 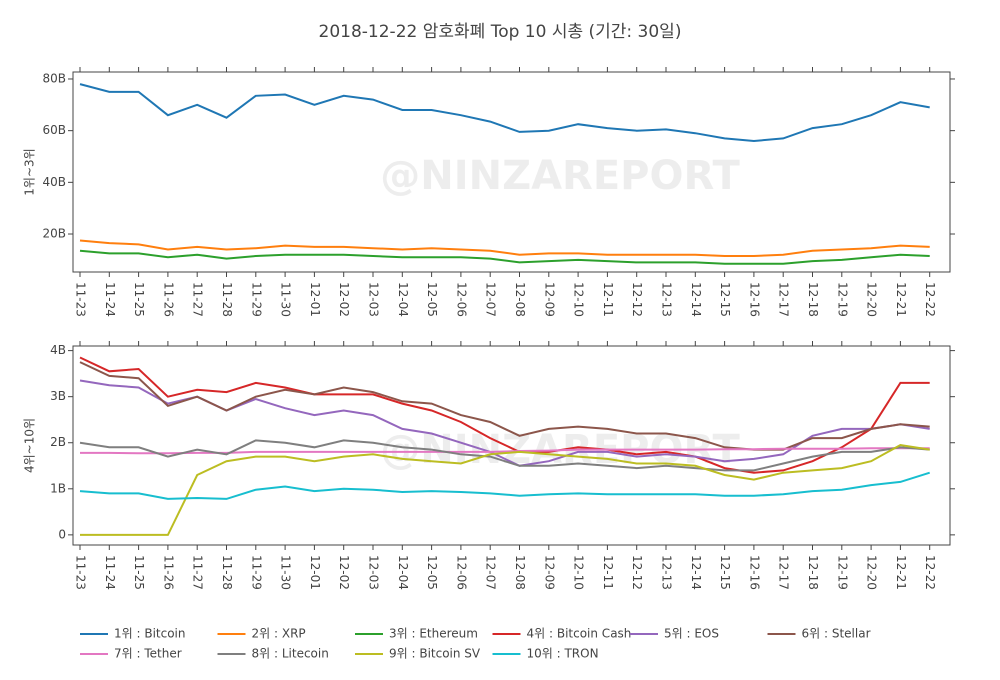 What do you see at coordinates (563, 654) in the screenshot?
I see `legend-label: 10위 : TRON` at bounding box center [563, 654].